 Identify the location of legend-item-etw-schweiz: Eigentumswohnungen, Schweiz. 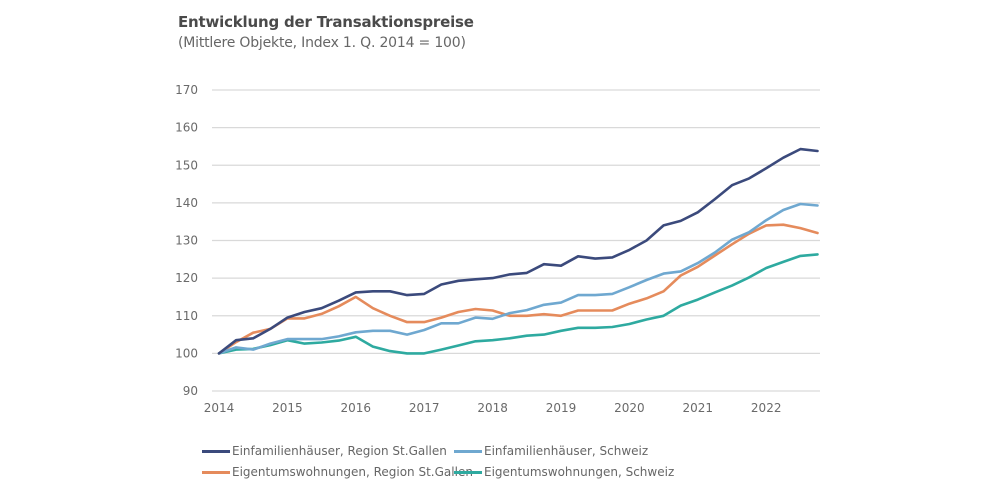
(564, 472).